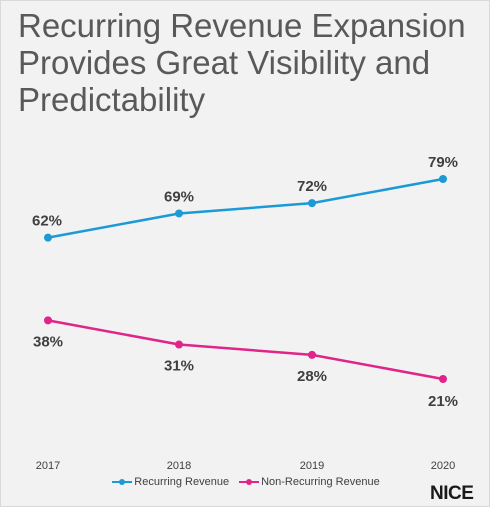  Describe the element at coordinates (312, 186) in the screenshot. I see `data-label: 72%` at that location.